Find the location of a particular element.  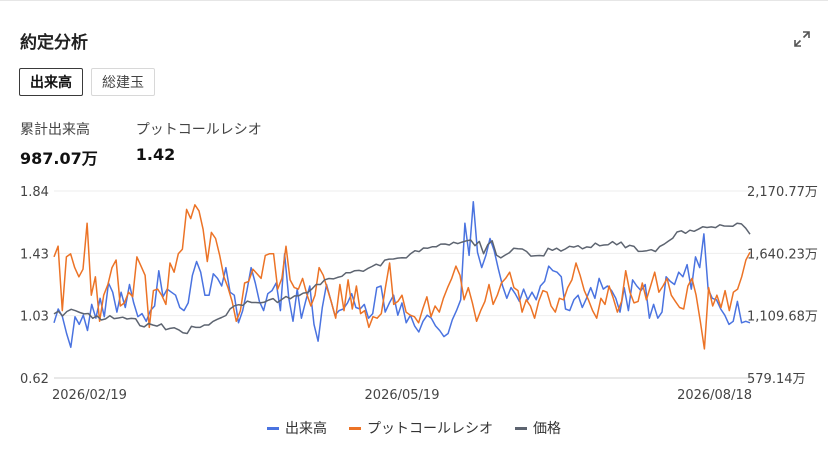

legend-item-ratio: プットコールレシオ is located at coordinates (421, 428).